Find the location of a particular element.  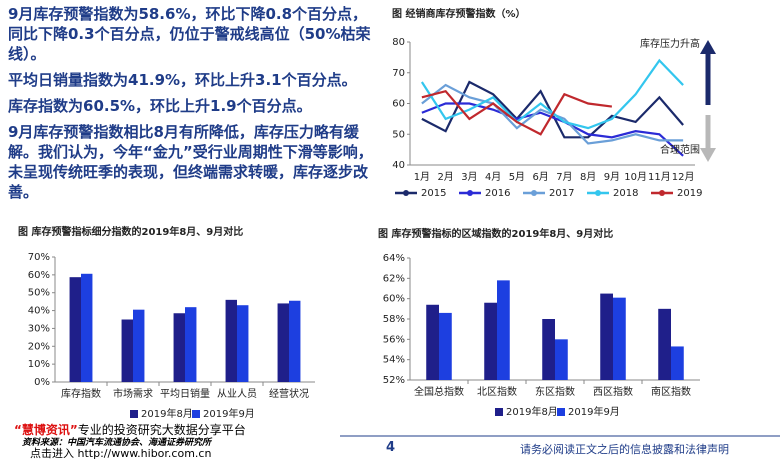

footer-brand-line: “慧博资讯”专业的投资研究大数据分享平台 is located at coordinates (130, 429).